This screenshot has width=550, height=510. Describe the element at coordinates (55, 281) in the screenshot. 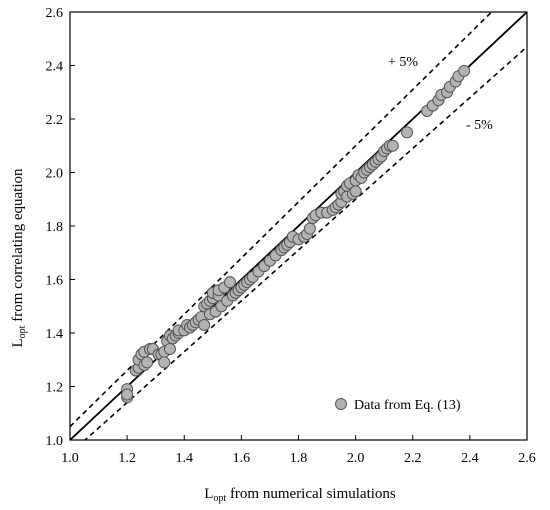

I see `y-tick-label: 1.6` at that location.